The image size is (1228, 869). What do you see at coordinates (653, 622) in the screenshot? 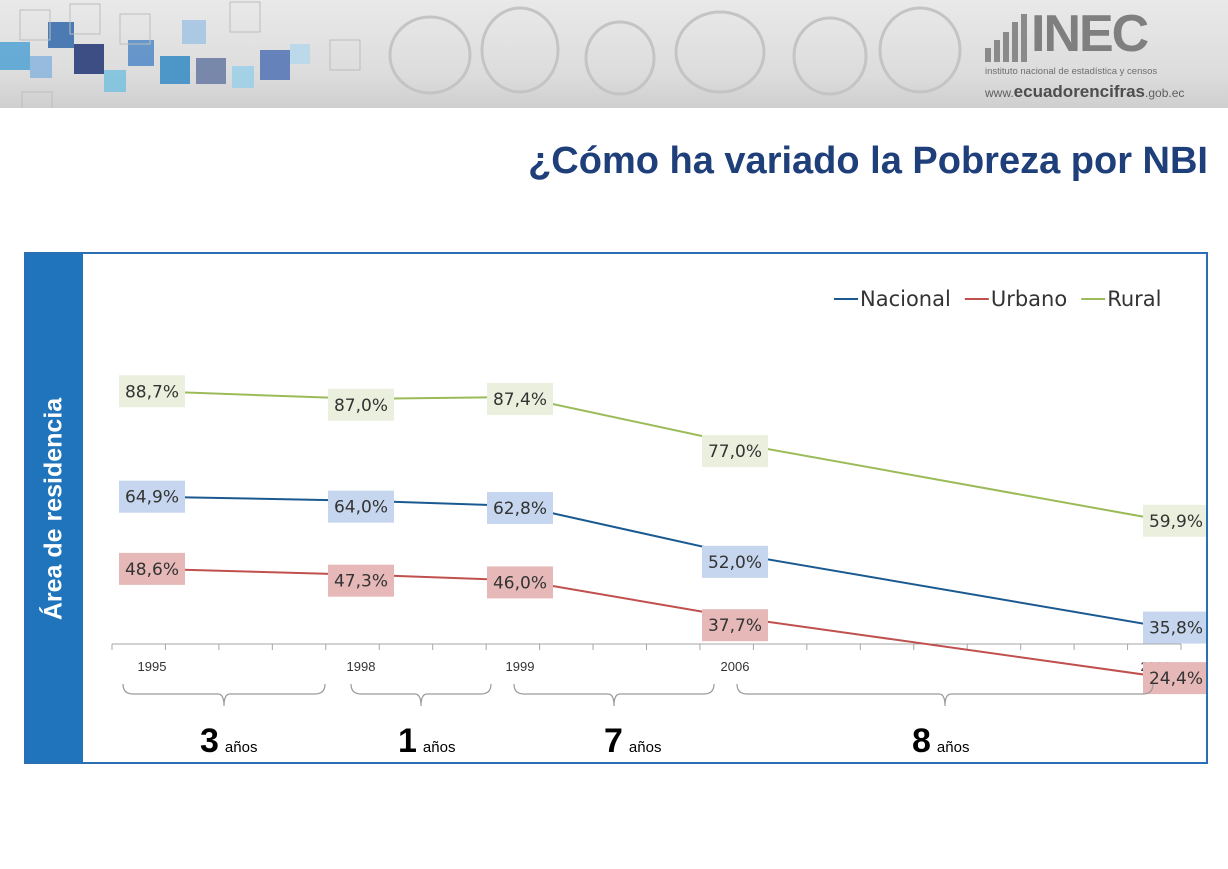
I see `series-line-urbano` at bounding box center [653, 622].